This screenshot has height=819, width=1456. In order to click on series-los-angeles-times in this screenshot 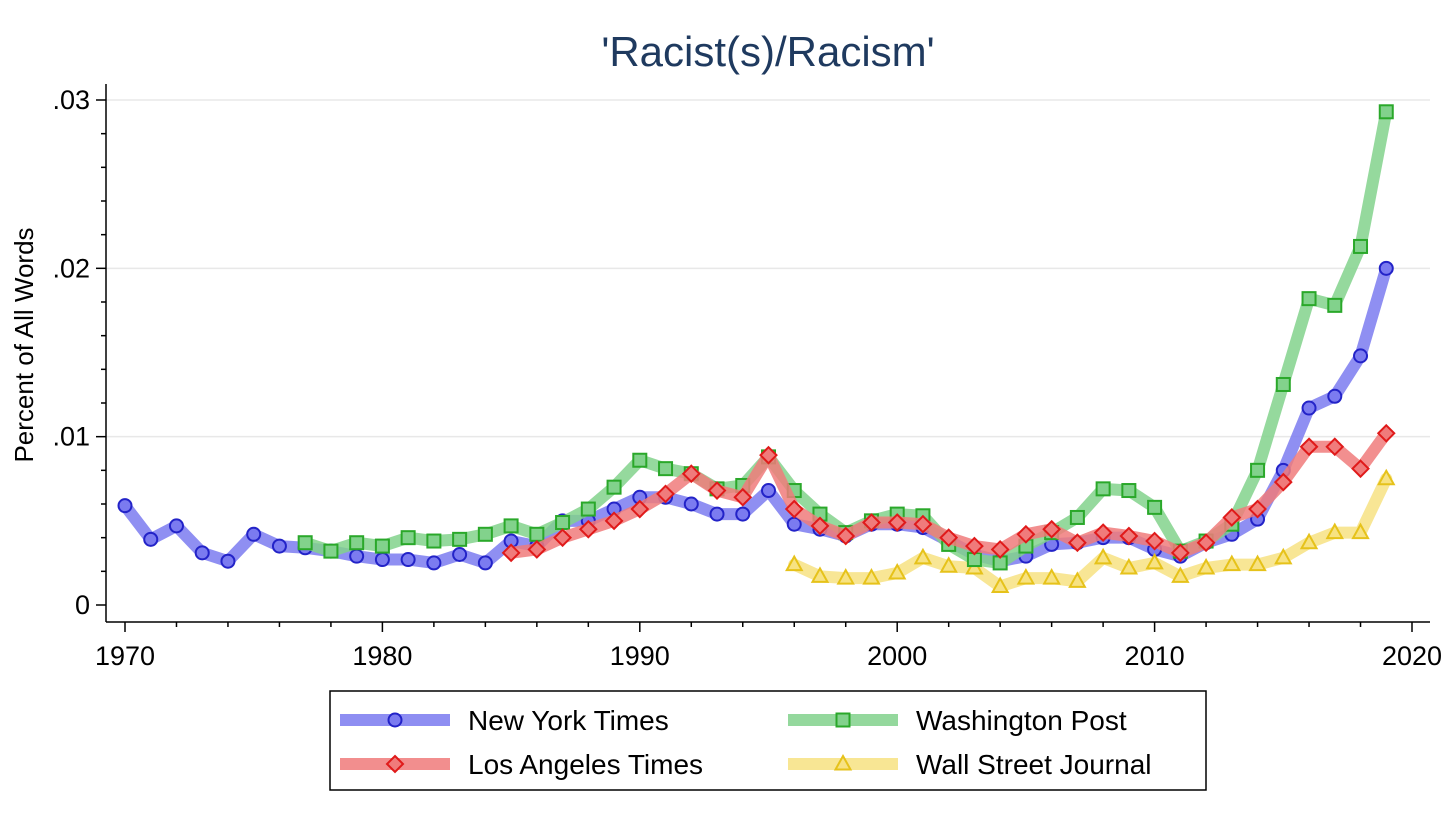, I will do `click(948, 493)`.